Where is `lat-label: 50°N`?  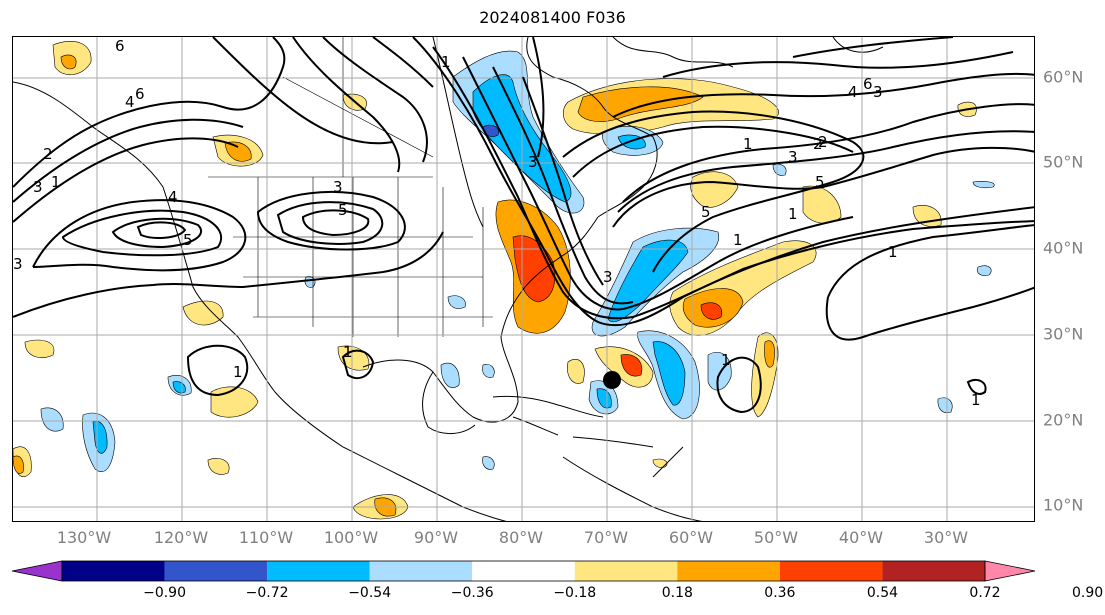
lat-label: 50°N is located at coordinates (1063, 162).